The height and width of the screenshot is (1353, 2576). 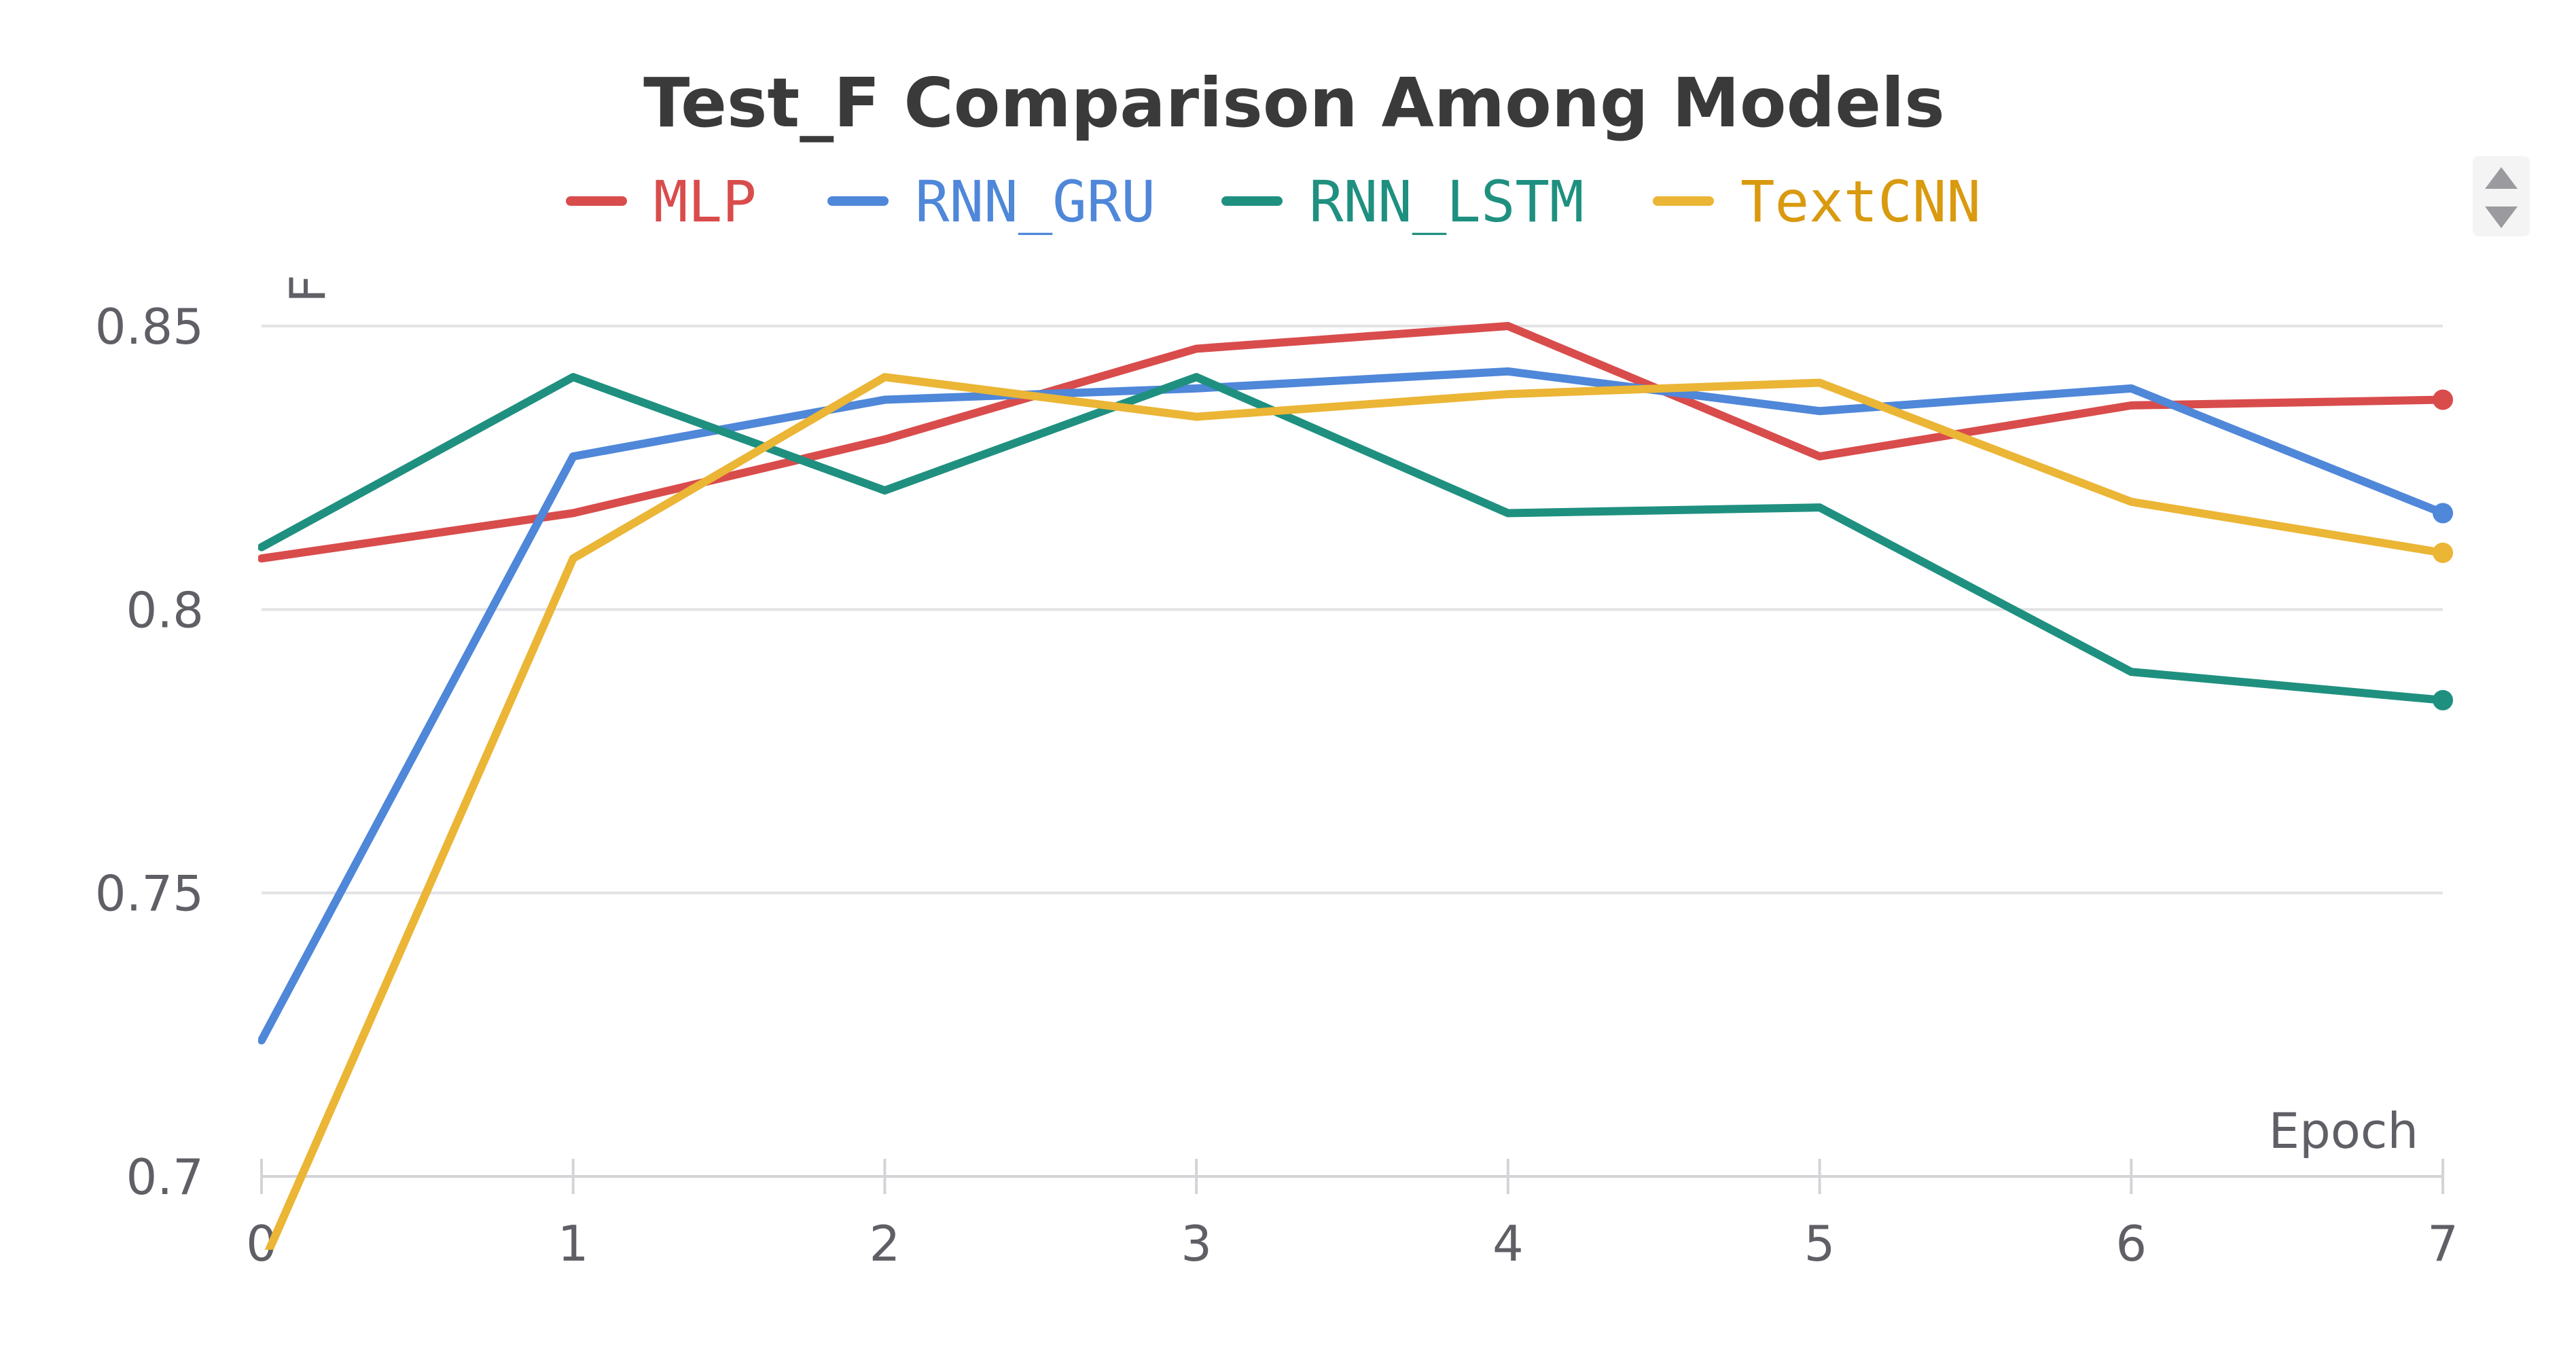 I want to click on triangle-up-icon, so click(x=2501, y=178).